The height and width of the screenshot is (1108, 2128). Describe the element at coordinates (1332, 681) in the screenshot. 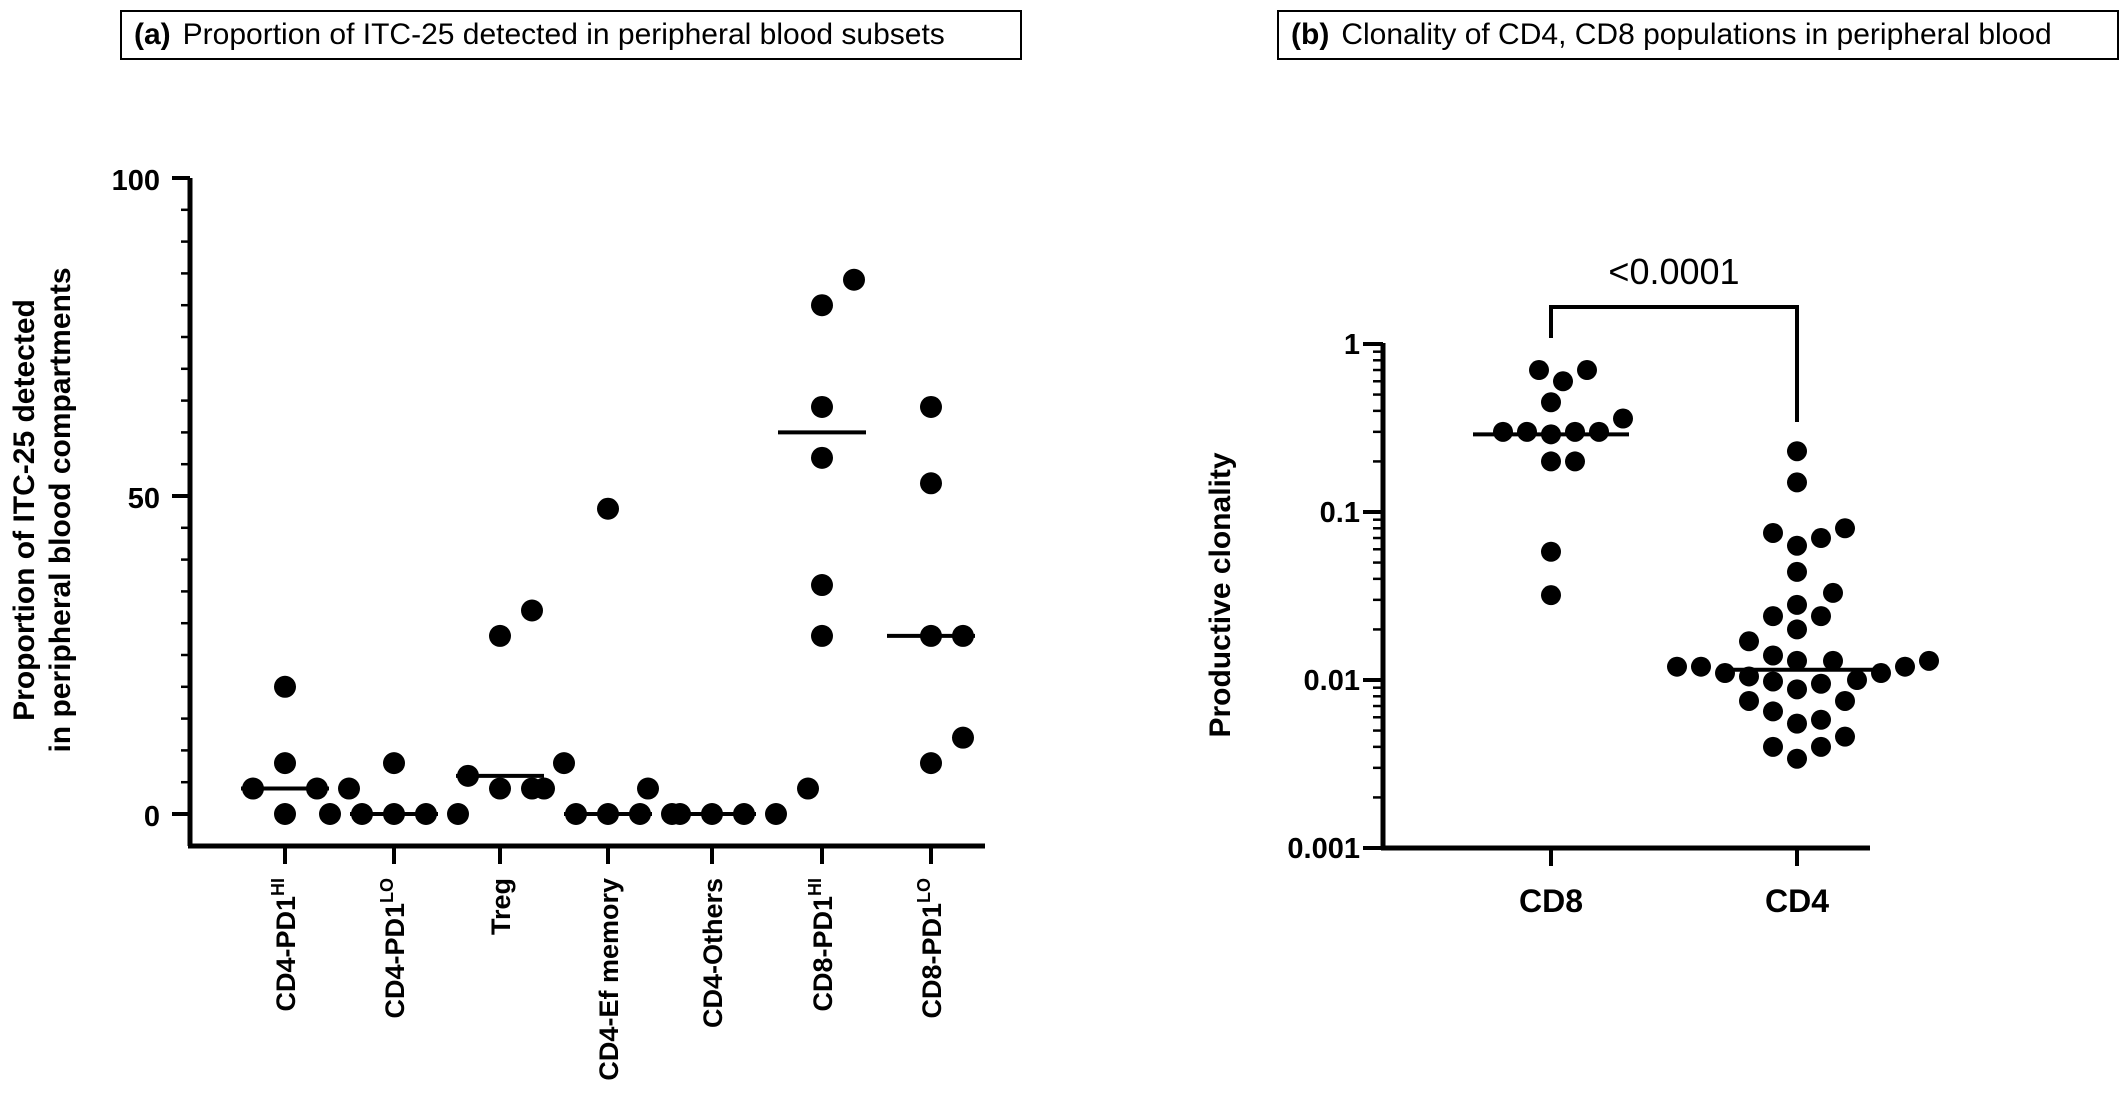

I see `panel-b-y-tick-label: 0.01` at that location.